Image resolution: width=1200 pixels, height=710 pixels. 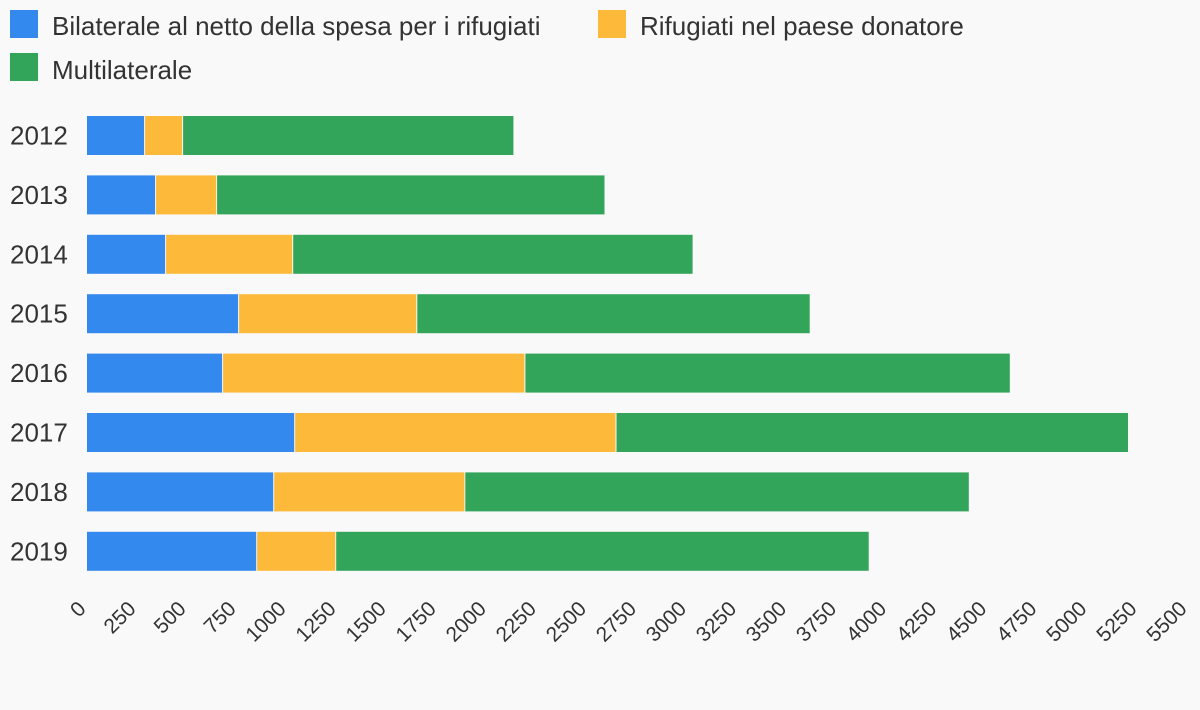 What do you see at coordinates (866, 621) in the screenshot?
I see `x-tick-label-4000: 4000` at bounding box center [866, 621].